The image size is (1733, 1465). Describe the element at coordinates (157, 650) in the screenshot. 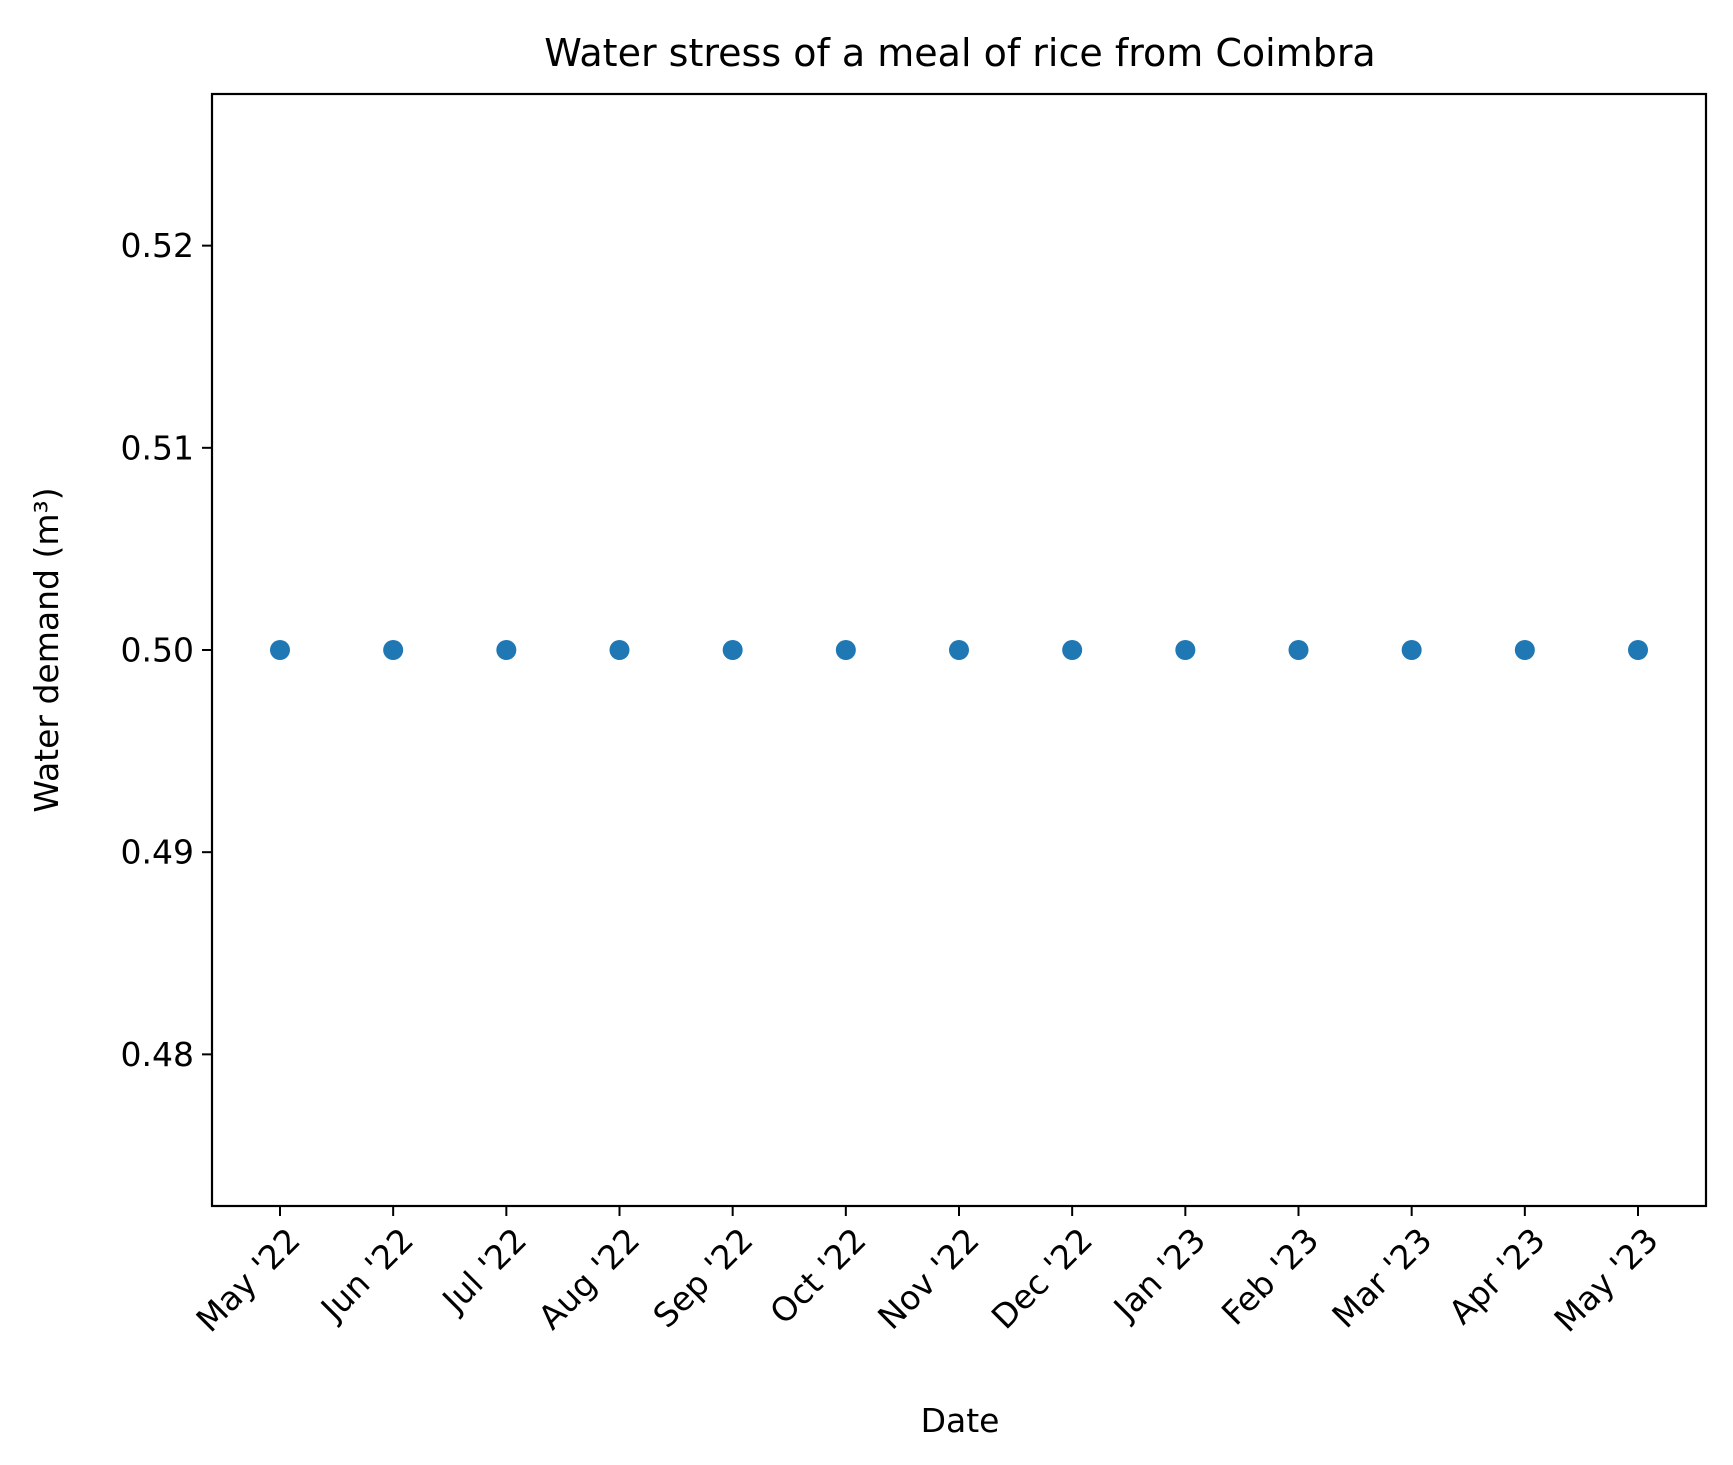

I see `y-tick-label: 0.50` at that location.